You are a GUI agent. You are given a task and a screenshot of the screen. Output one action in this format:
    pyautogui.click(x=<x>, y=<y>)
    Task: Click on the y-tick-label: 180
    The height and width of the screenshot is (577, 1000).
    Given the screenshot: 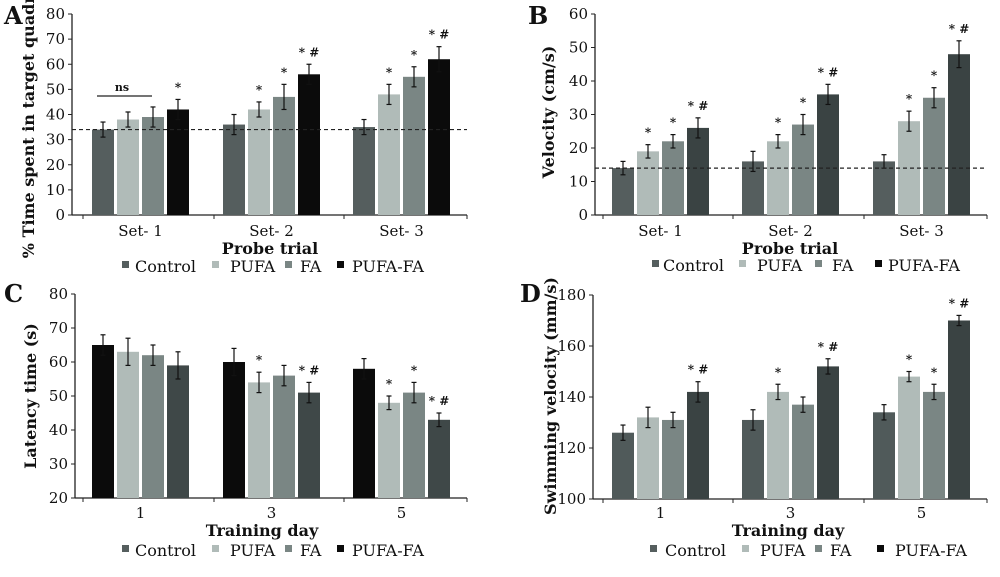 What is the action you would take?
    pyautogui.click(x=571, y=295)
    